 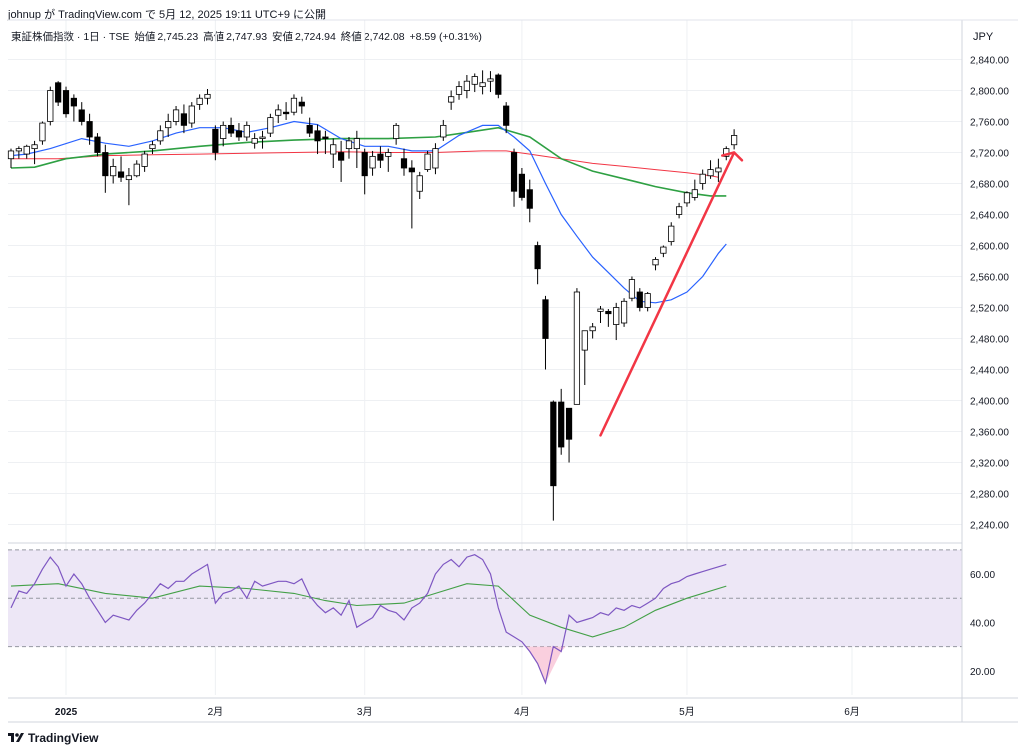 I want to click on date-tick-label: 4月, so click(x=522, y=712).